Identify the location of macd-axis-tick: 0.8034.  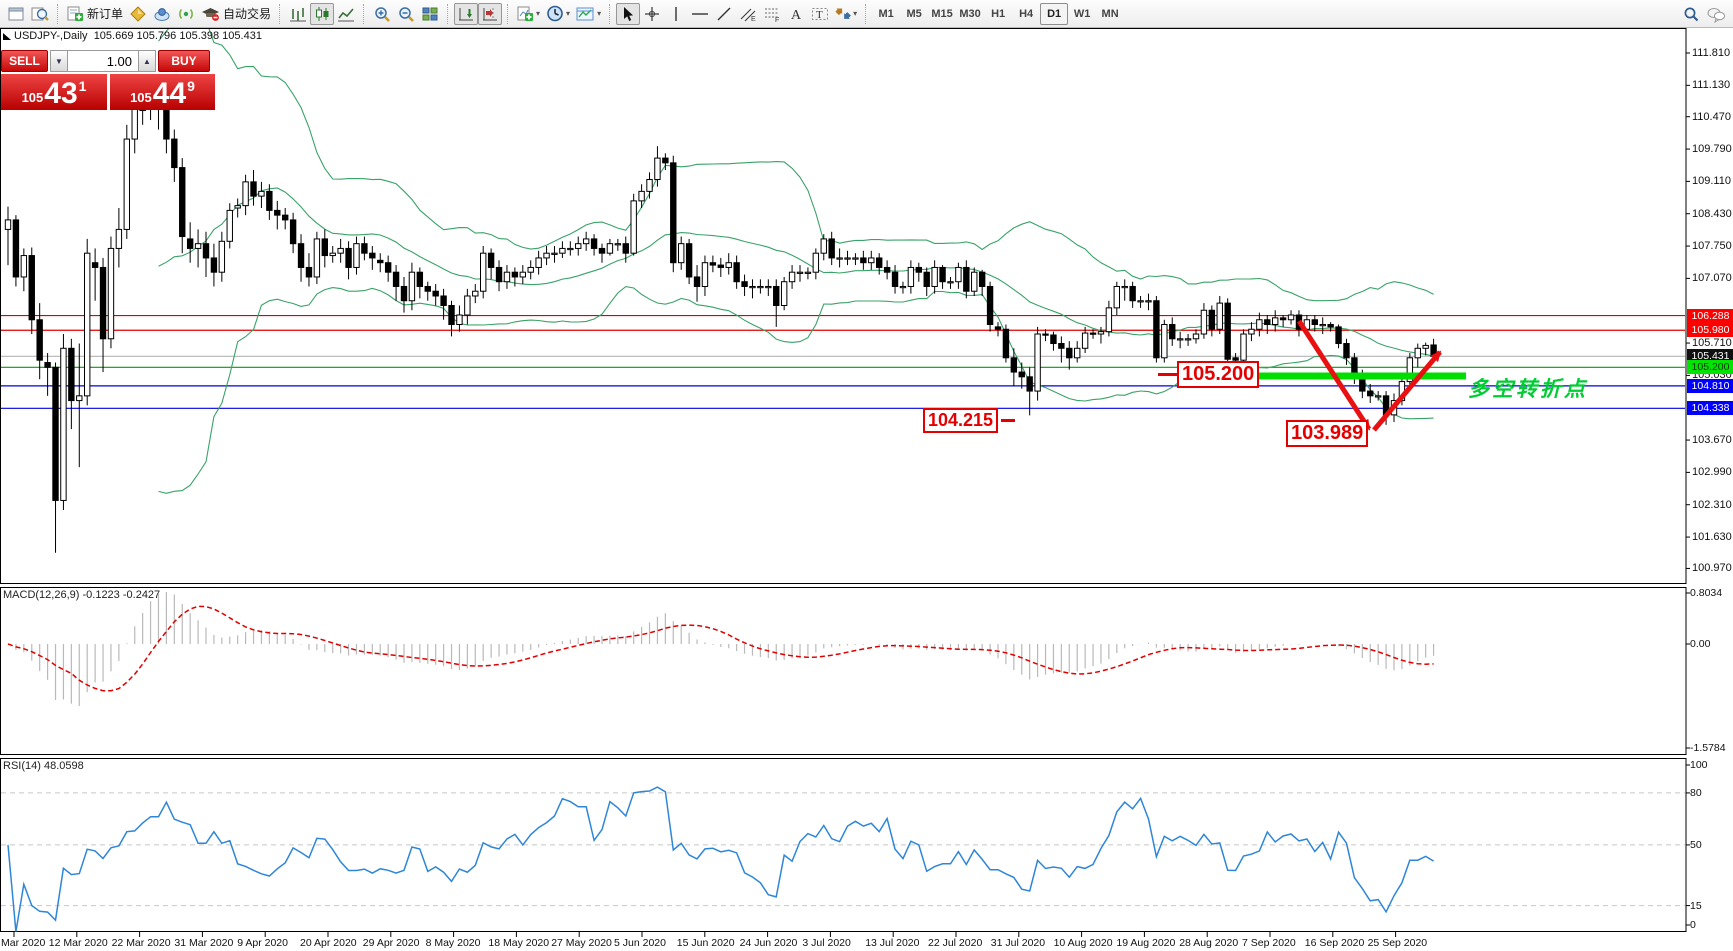
(1706, 593).